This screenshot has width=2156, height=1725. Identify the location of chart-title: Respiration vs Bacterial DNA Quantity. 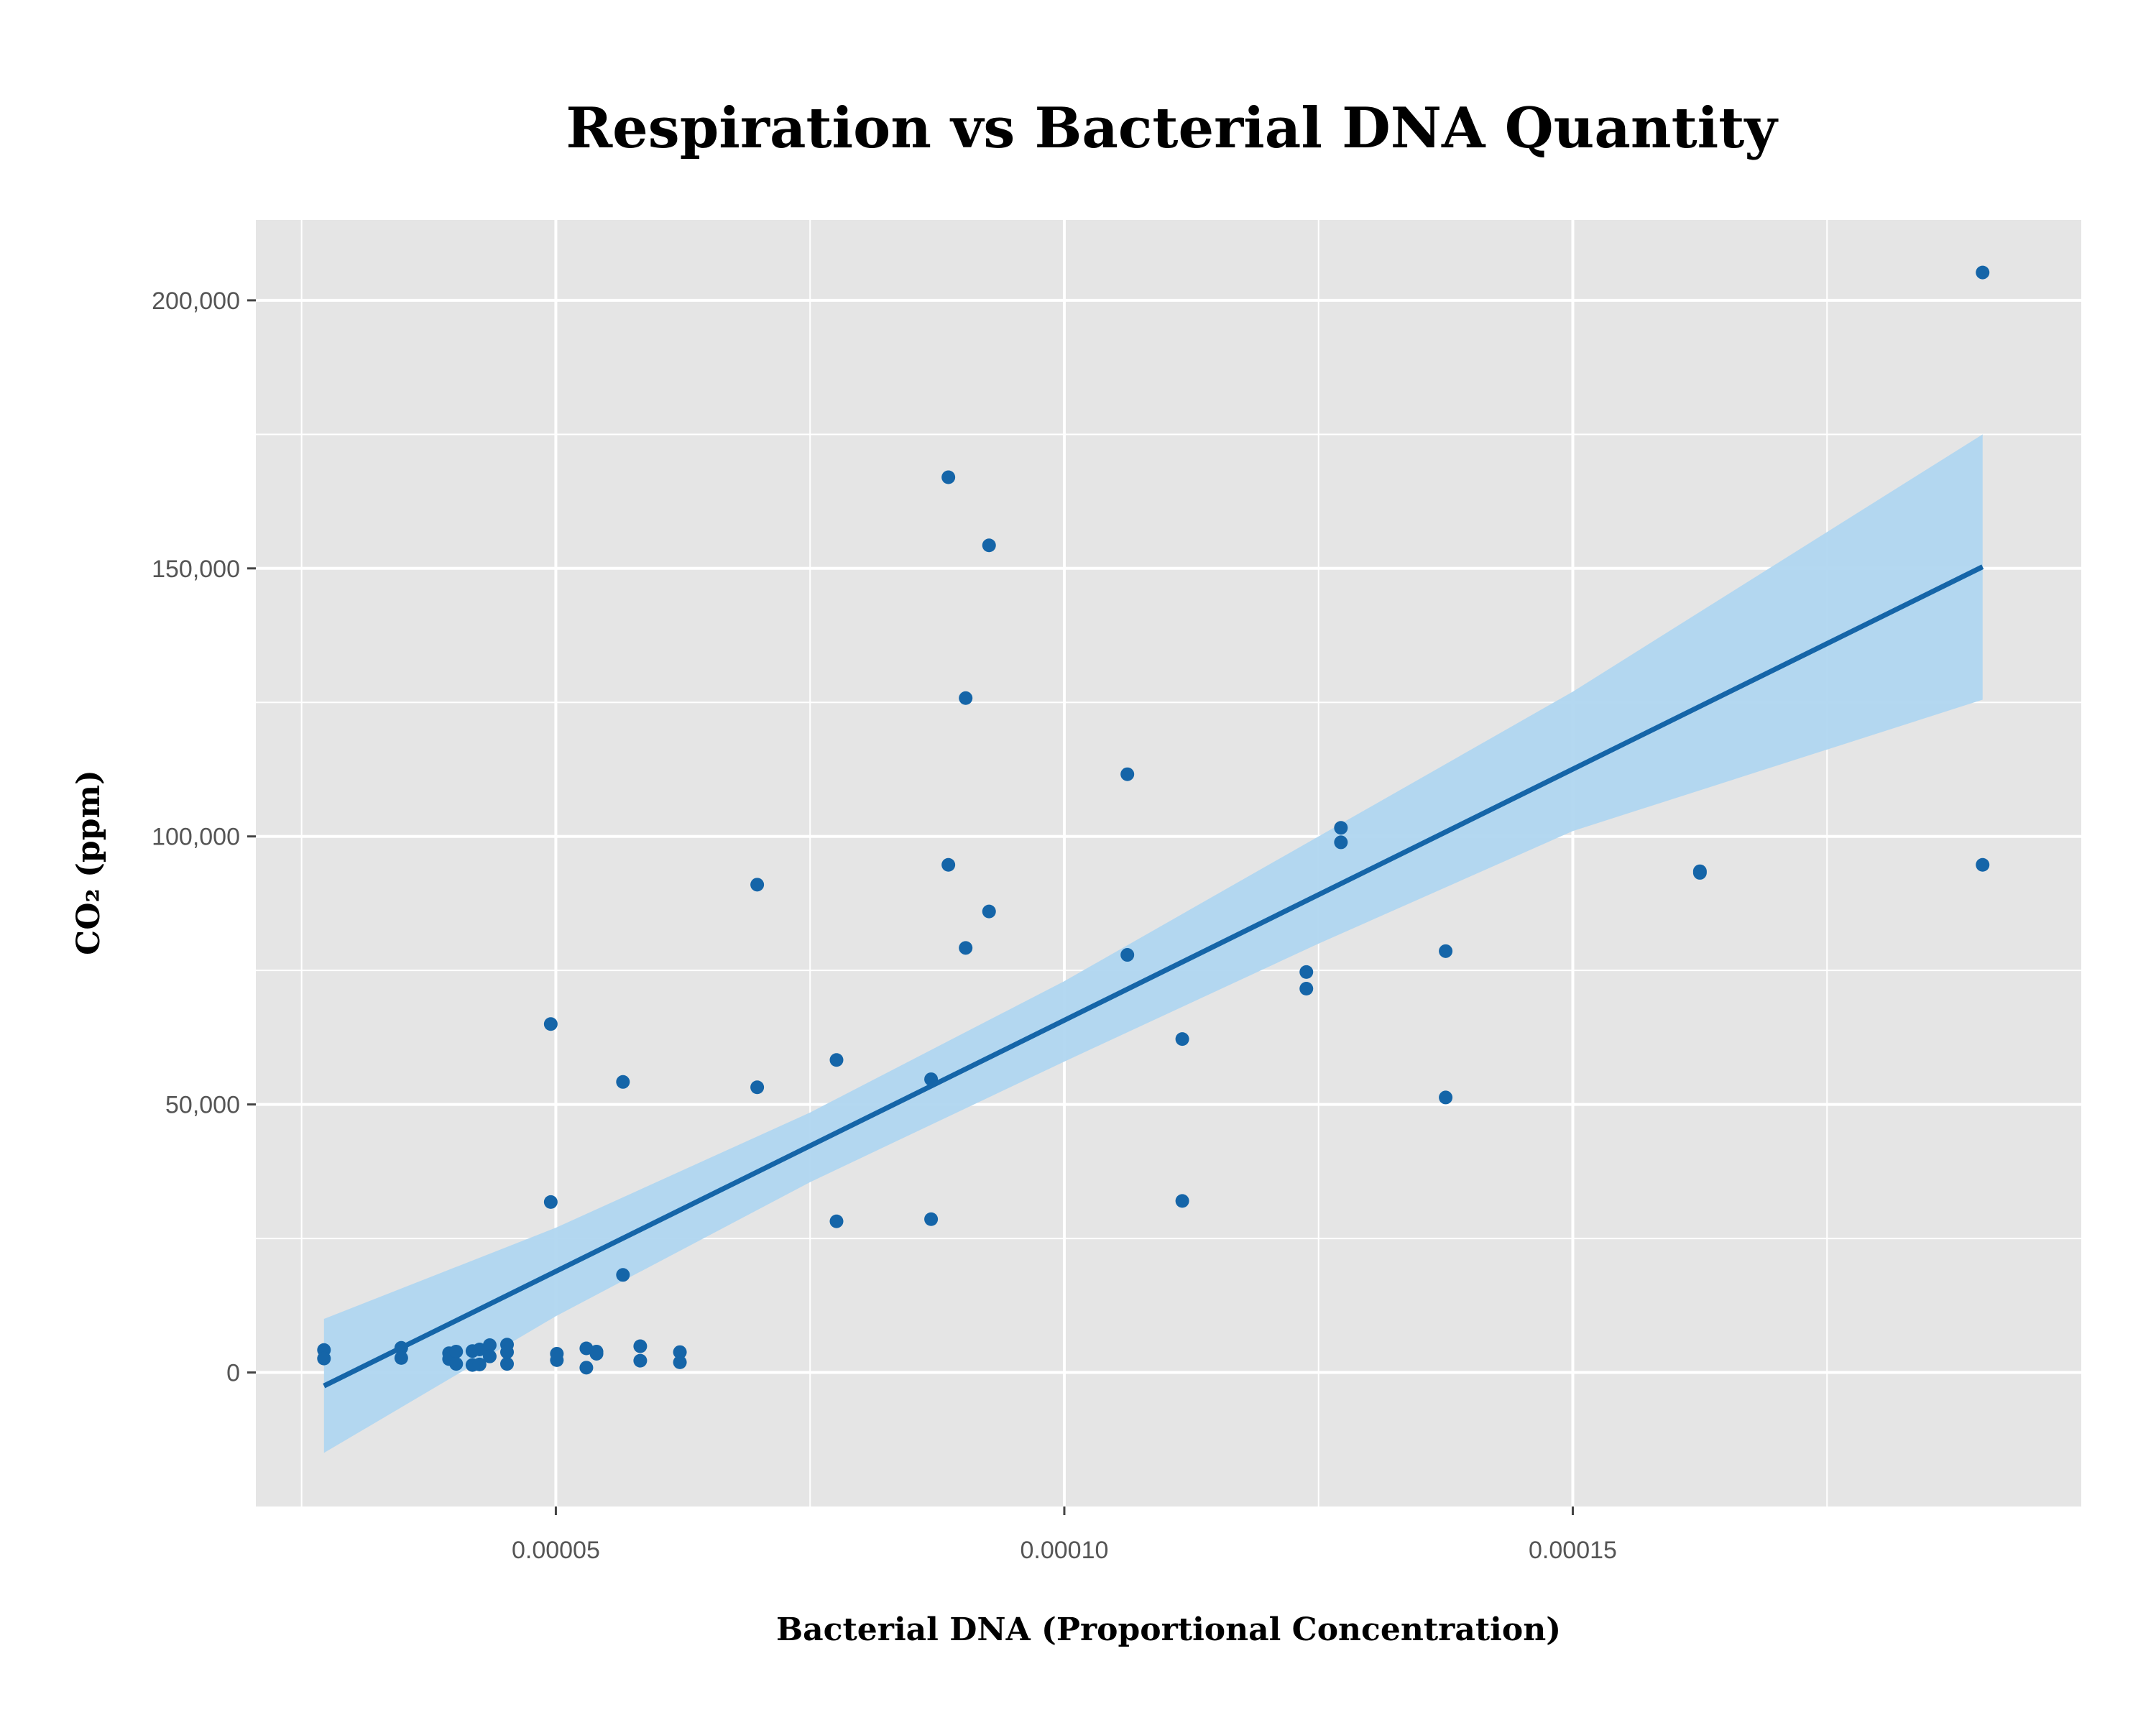
(1172, 128).